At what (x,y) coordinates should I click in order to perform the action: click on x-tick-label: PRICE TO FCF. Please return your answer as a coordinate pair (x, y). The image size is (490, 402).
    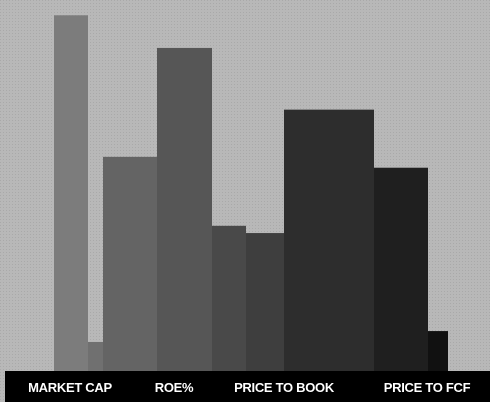
    Looking at the image, I should click on (427, 387).